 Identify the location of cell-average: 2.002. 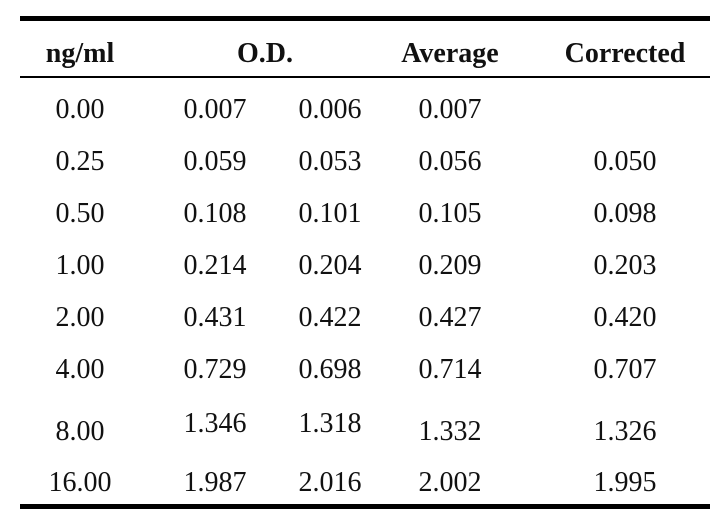
(450, 482).